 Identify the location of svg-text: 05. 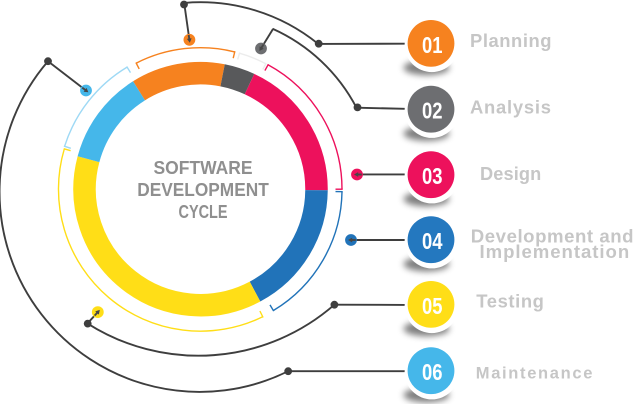
(432, 306).